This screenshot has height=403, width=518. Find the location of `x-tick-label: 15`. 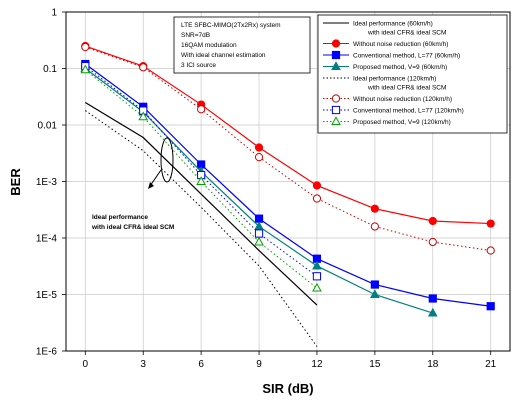

x-tick-label: 15 is located at coordinates (375, 364).